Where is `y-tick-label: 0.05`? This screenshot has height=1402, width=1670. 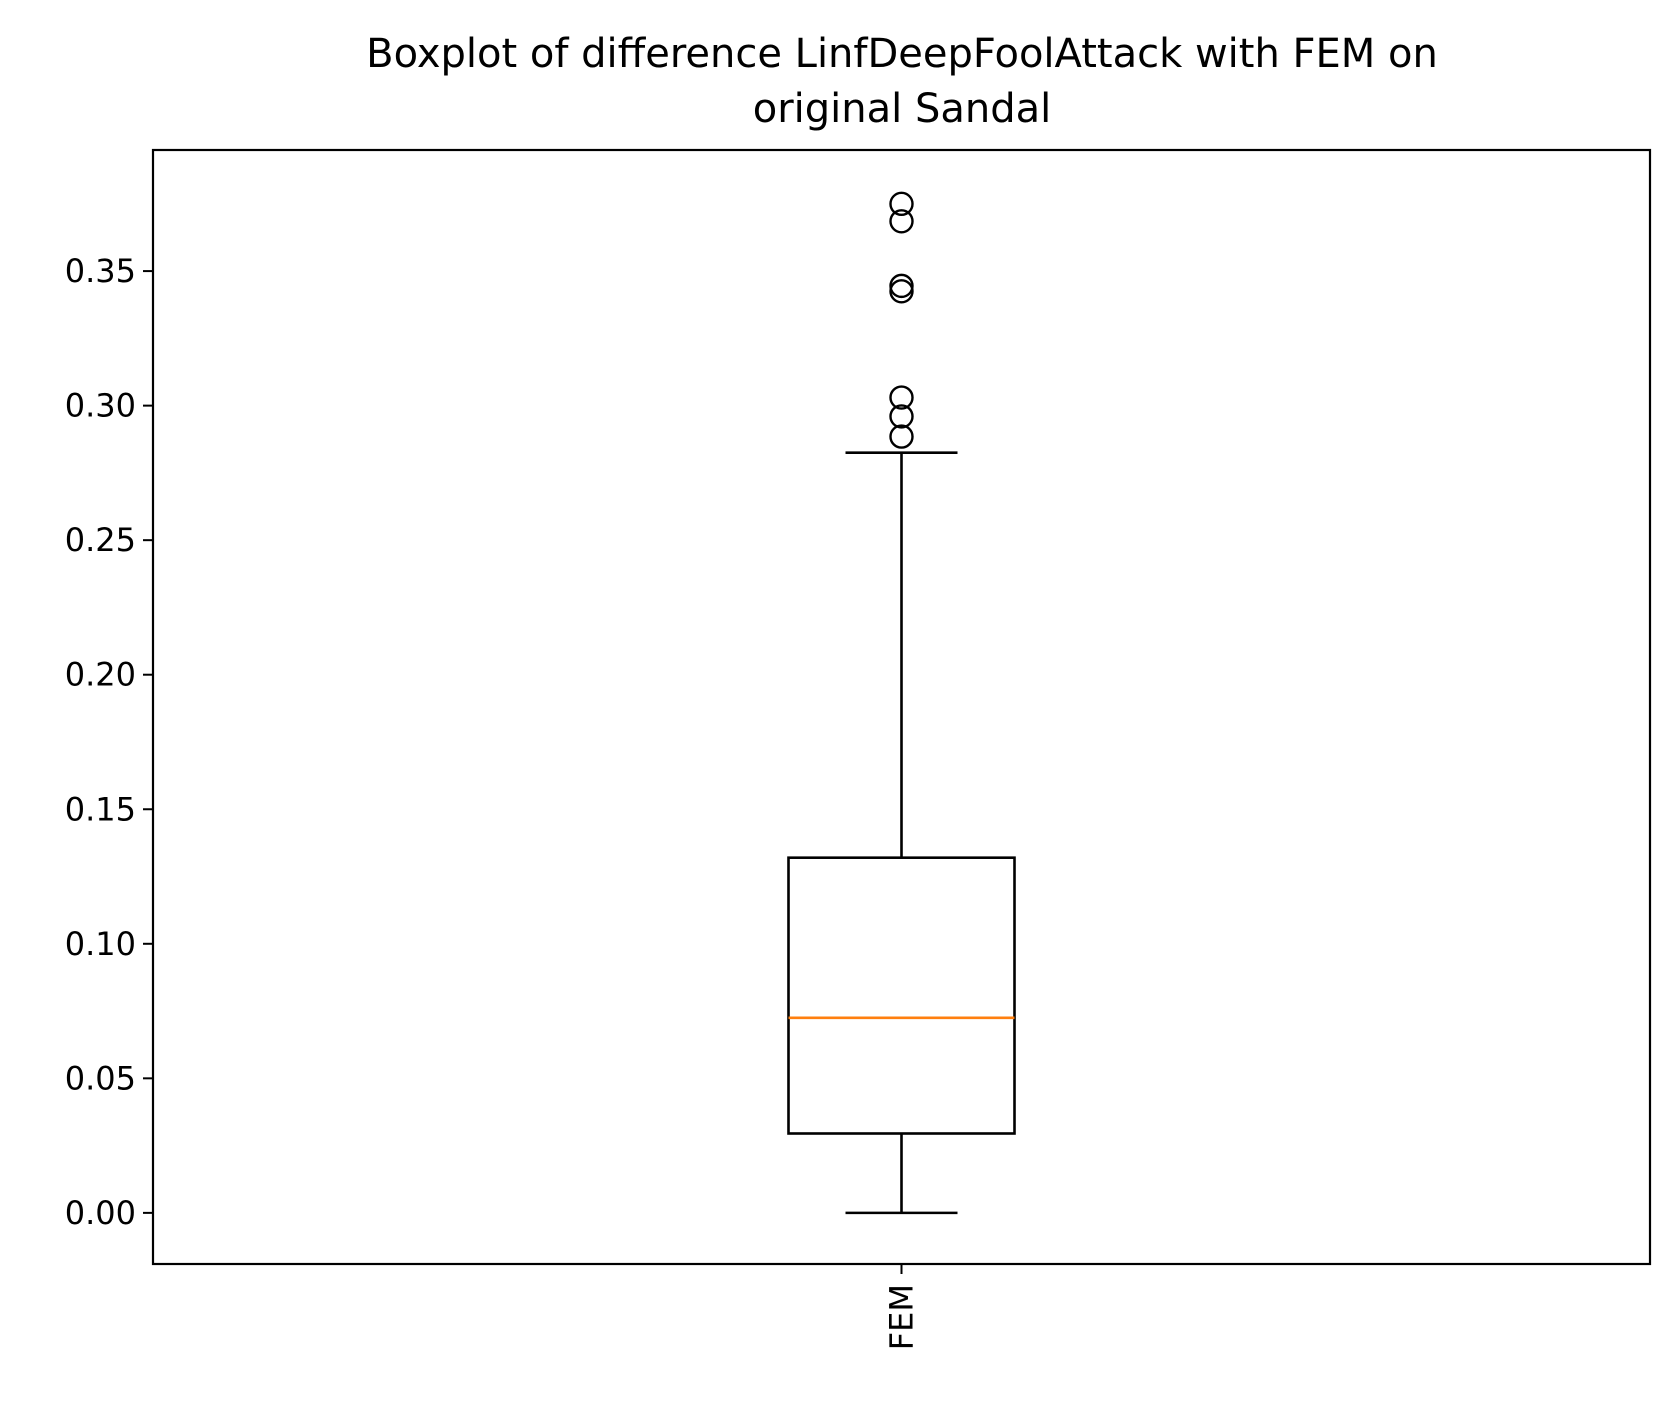
y-tick-label: 0.05 is located at coordinates (100, 1078).